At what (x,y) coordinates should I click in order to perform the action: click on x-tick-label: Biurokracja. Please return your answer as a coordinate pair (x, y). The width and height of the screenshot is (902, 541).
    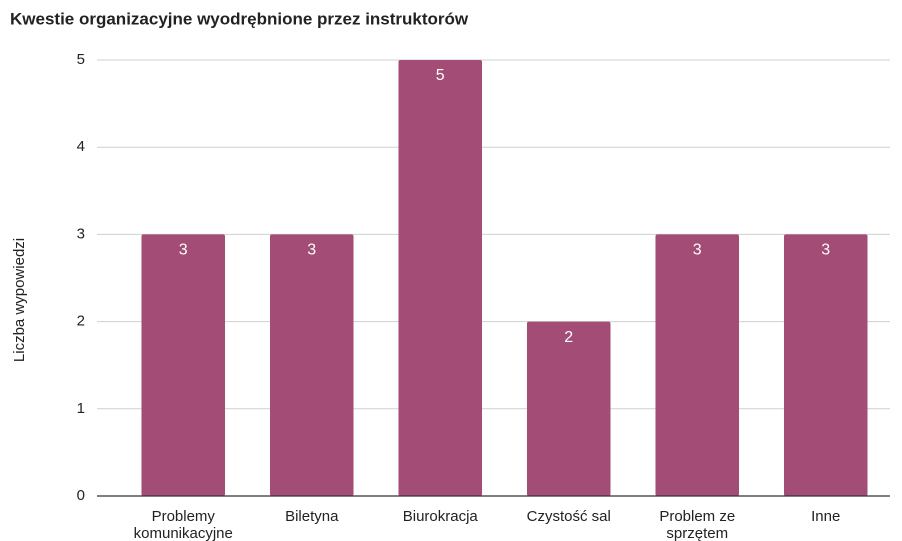
    Looking at the image, I should click on (440, 516).